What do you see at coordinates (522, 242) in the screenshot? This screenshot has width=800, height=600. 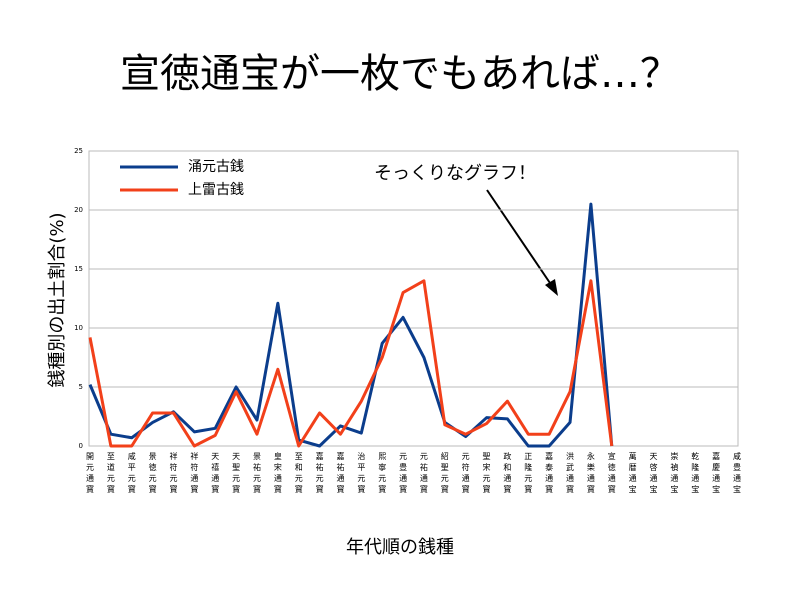 I see `annotation-arrow` at bounding box center [522, 242].